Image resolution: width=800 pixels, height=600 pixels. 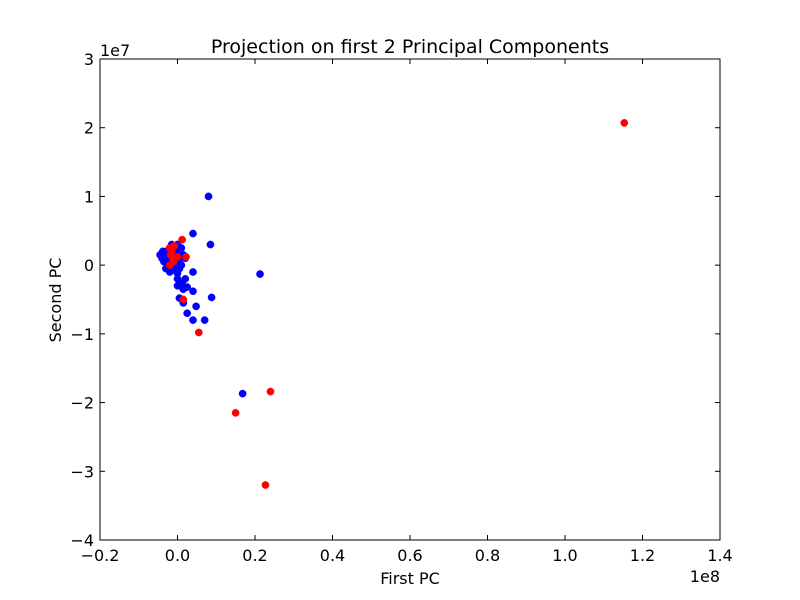 What do you see at coordinates (55, 300) in the screenshot?
I see `y-axis-label: Second PC` at bounding box center [55, 300].